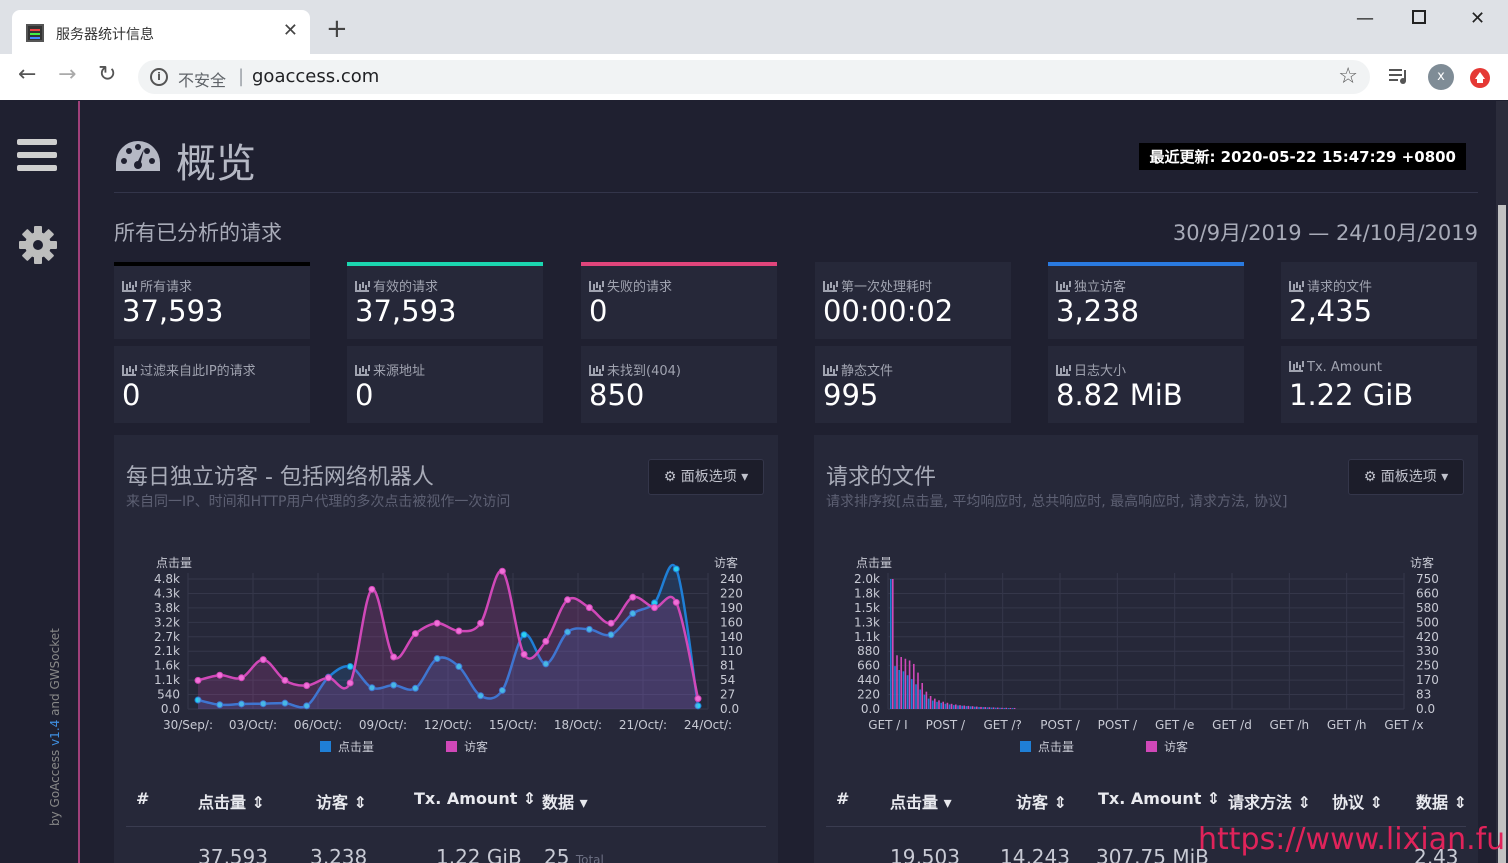 The width and height of the screenshot is (1508, 863). I want to click on stat-card: 过滤来自此IP的请求 0, so click(212, 384).